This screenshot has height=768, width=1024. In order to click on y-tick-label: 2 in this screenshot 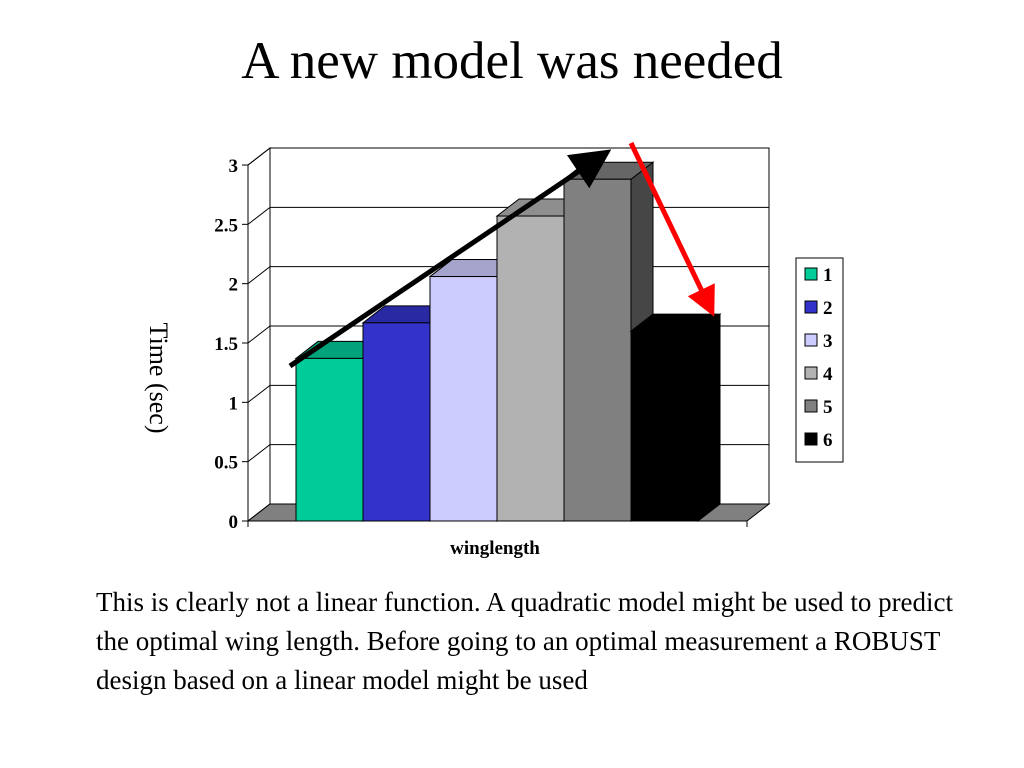, I will do `click(234, 285)`.